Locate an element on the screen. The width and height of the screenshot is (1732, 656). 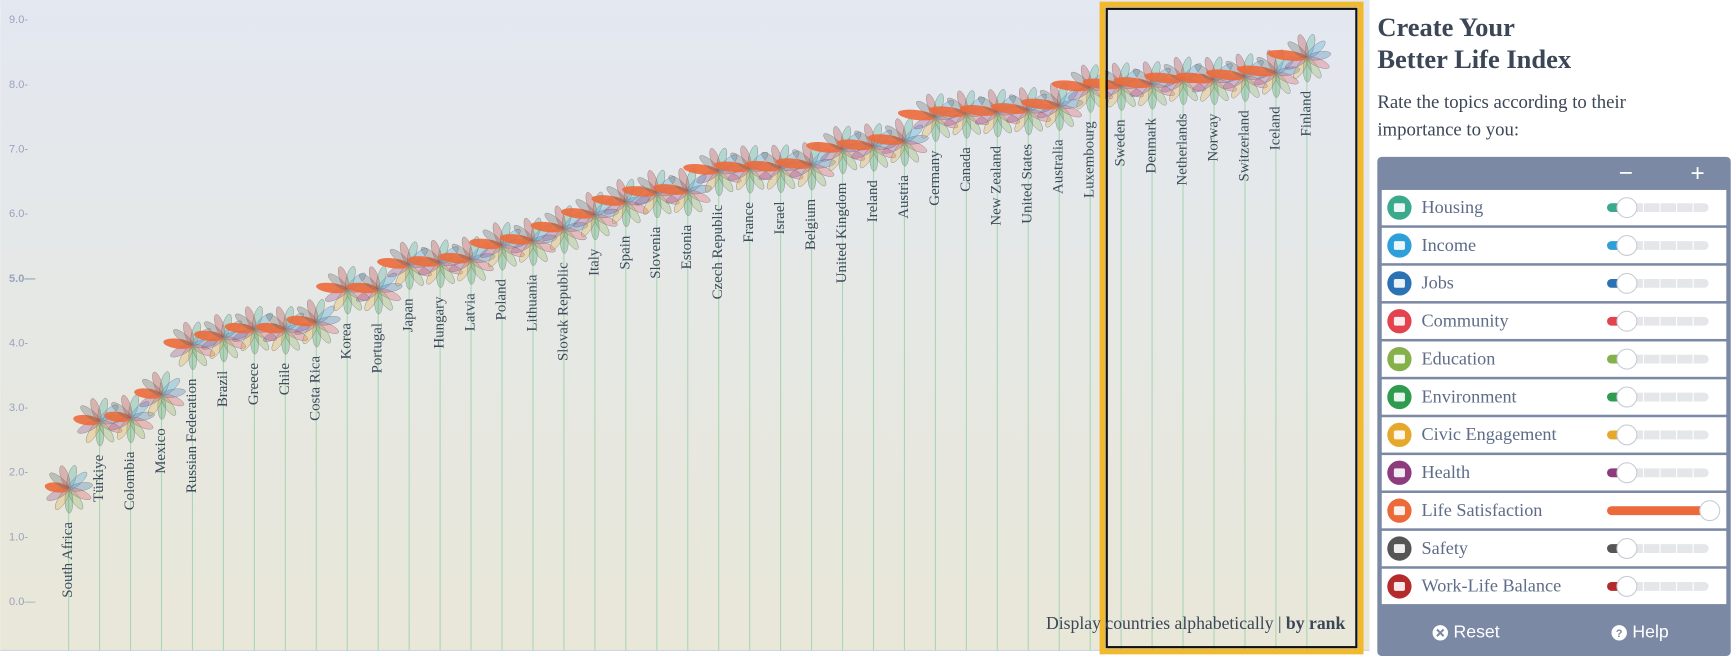
country-label: Latvia is located at coordinates (470, 312).